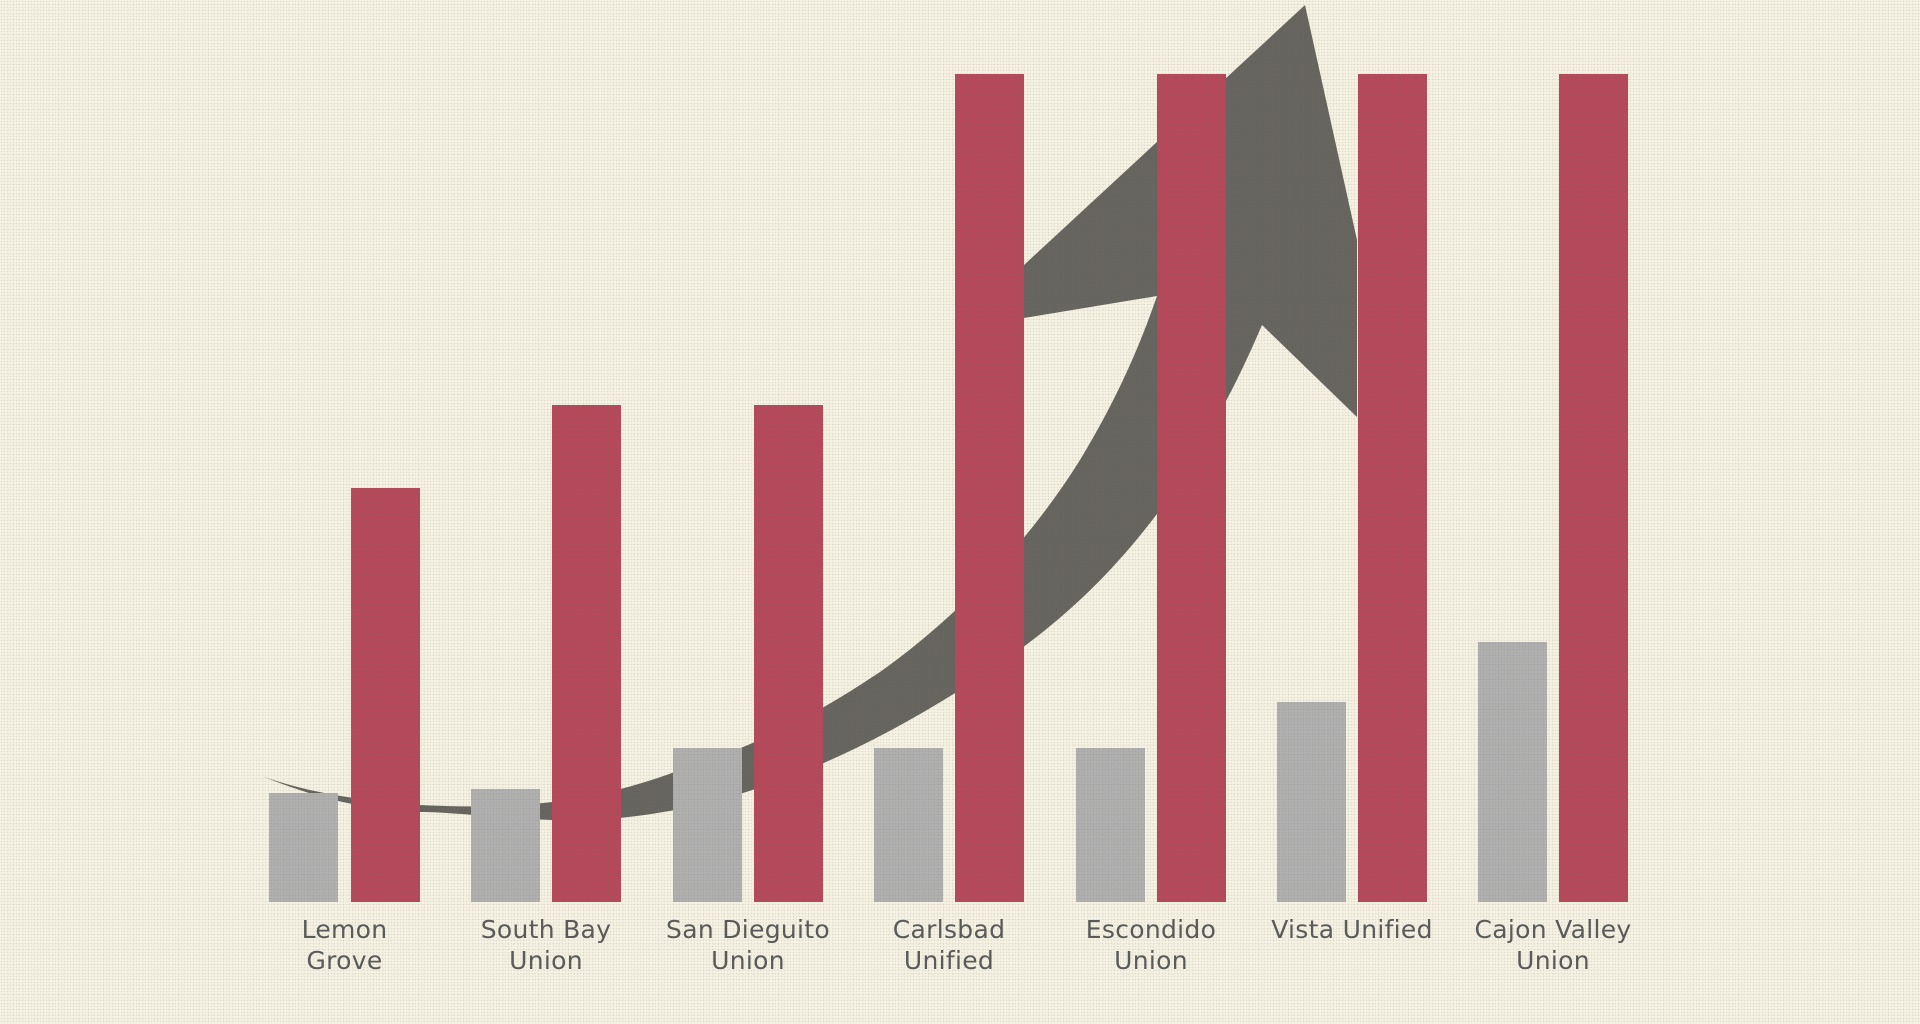 The image size is (1920, 1024). Describe the element at coordinates (1151, 929) in the screenshot. I see `category-label-line: Escondido` at that location.